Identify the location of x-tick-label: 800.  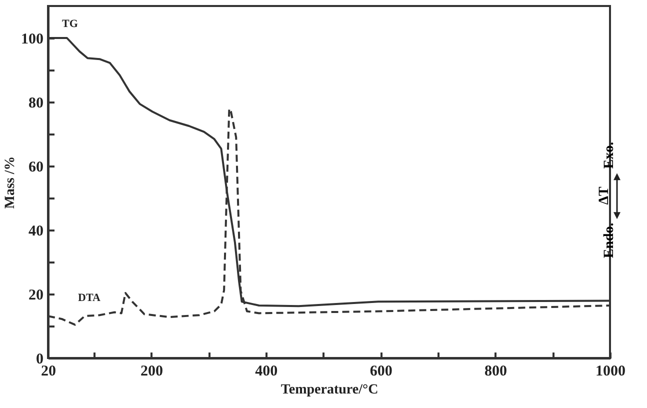
(496, 372).